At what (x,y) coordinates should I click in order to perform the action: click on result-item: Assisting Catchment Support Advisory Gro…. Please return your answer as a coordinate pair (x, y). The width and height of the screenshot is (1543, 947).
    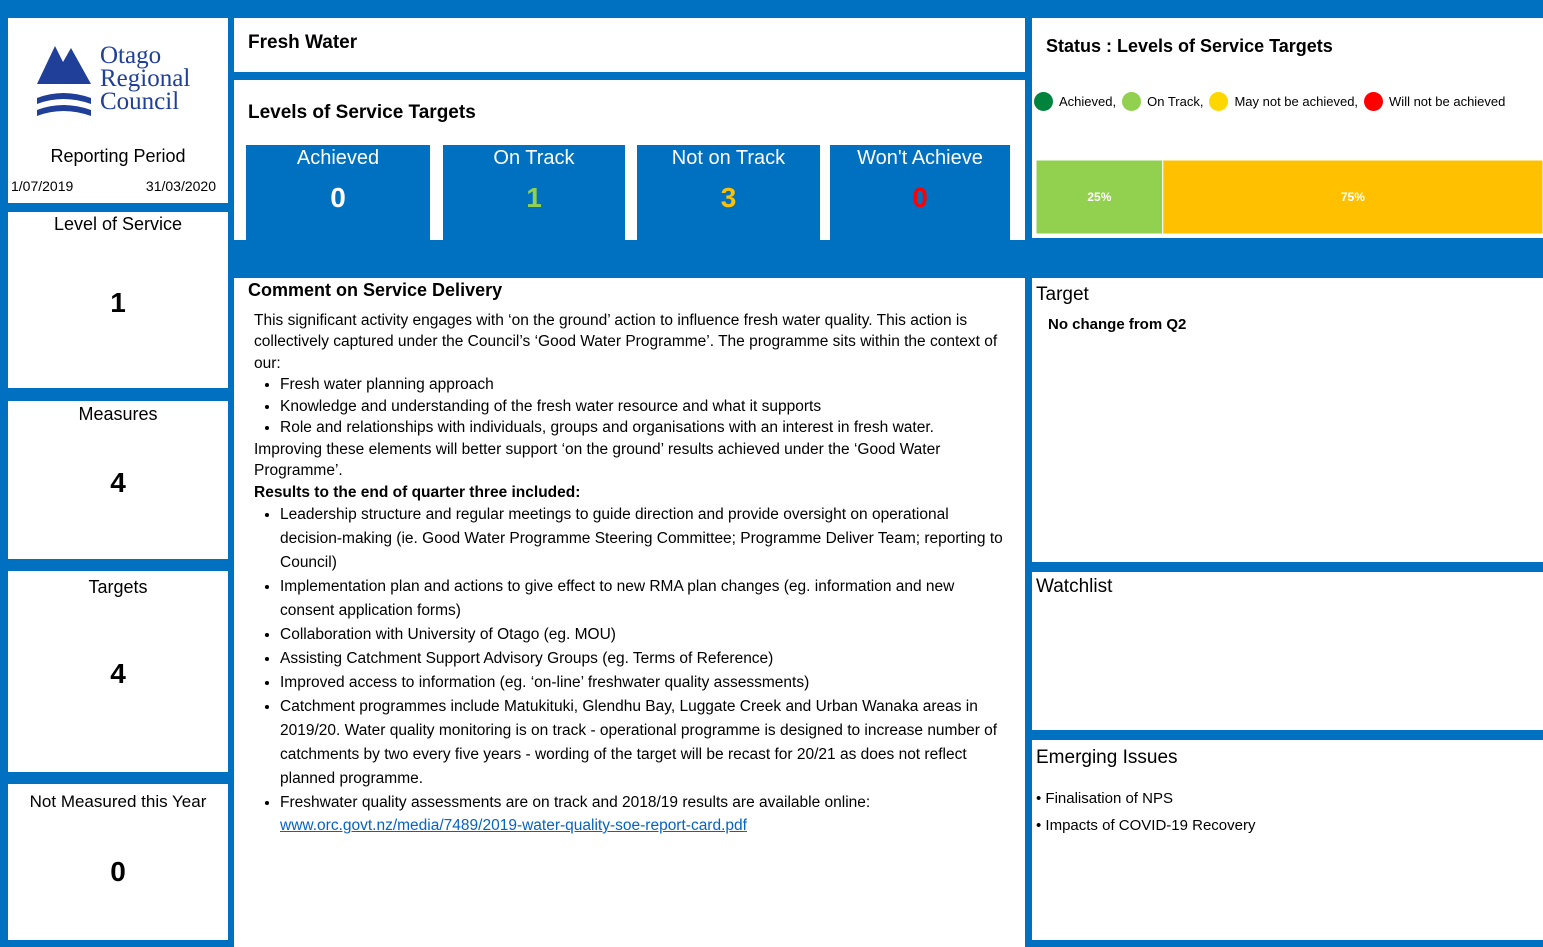
    Looking at the image, I should click on (642, 659).